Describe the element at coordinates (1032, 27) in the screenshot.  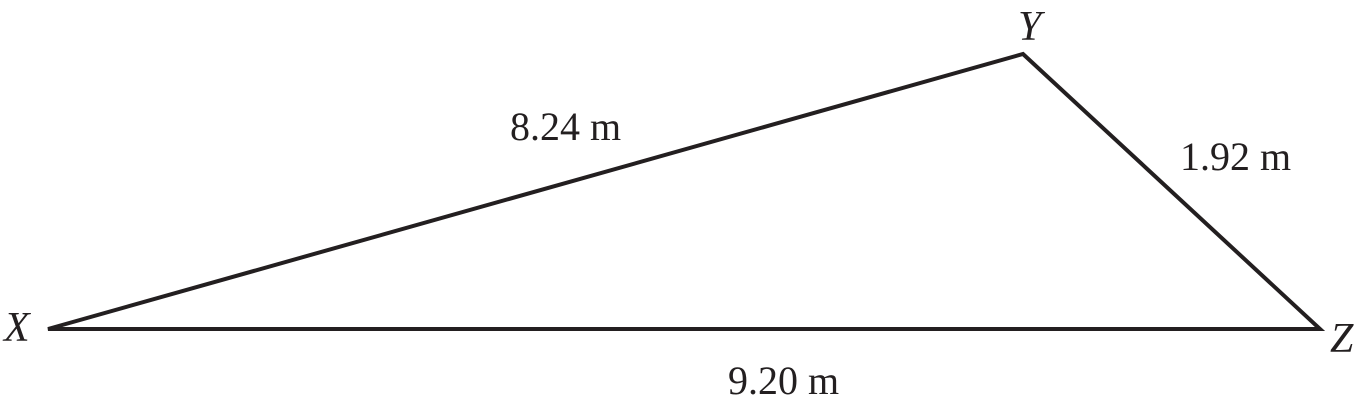
I see `vertex-label-y: Y` at that location.